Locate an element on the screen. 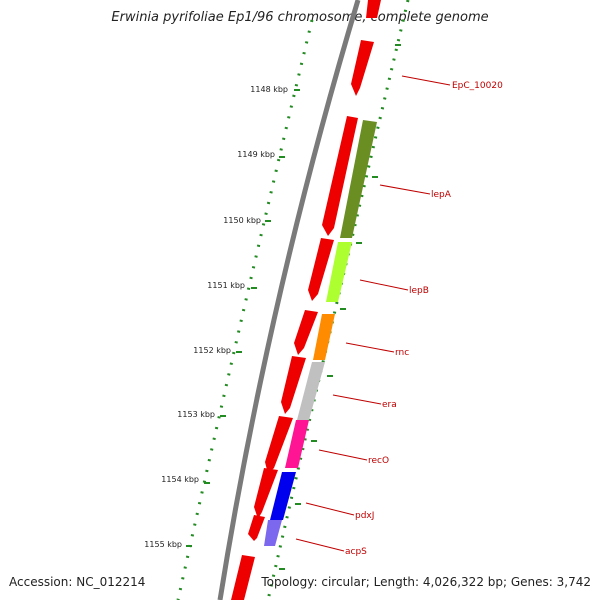 This screenshot has height=600, width=600. kbp-label: 1149 kbp is located at coordinates (256, 154).